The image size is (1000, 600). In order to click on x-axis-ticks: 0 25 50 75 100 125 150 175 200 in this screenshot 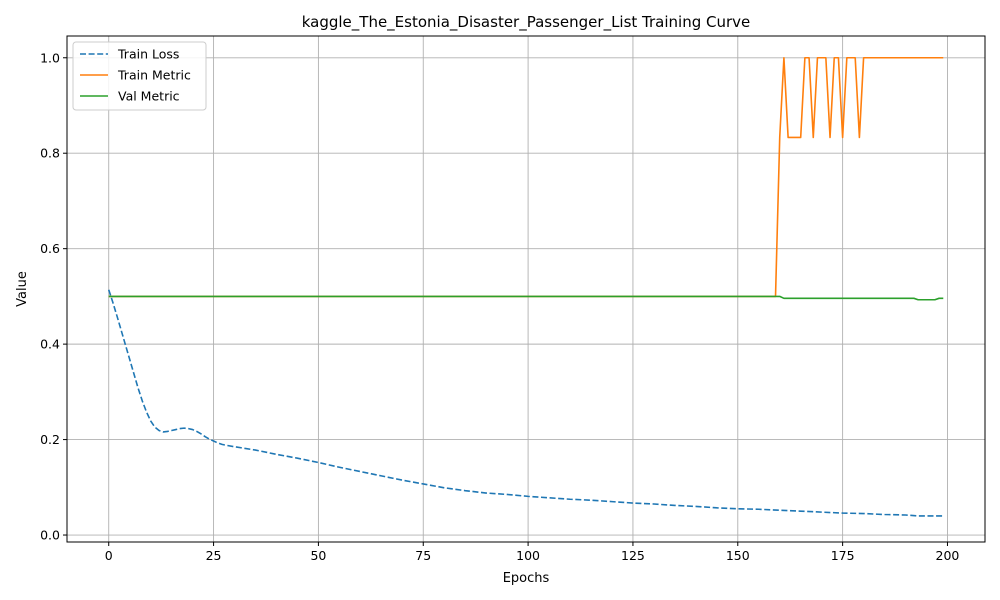, I will do `click(532, 552)`.